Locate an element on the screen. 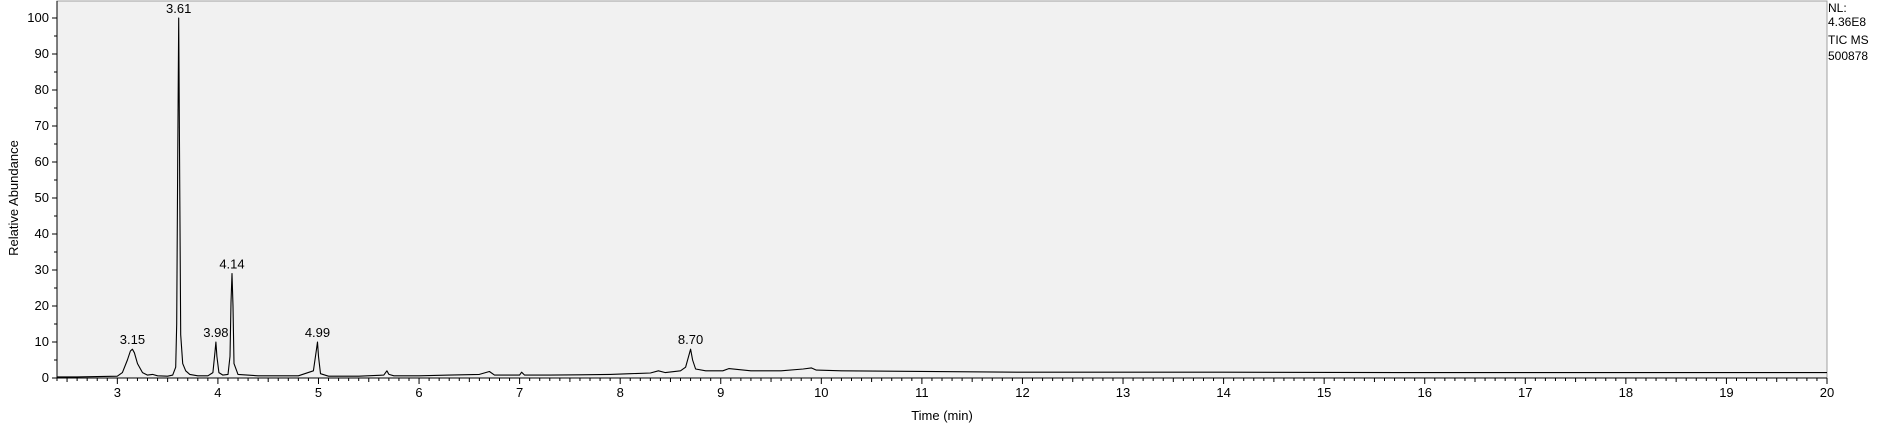 Image resolution: width=1881 pixels, height=426 pixels. x-tick-label: 7 is located at coordinates (519, 392).